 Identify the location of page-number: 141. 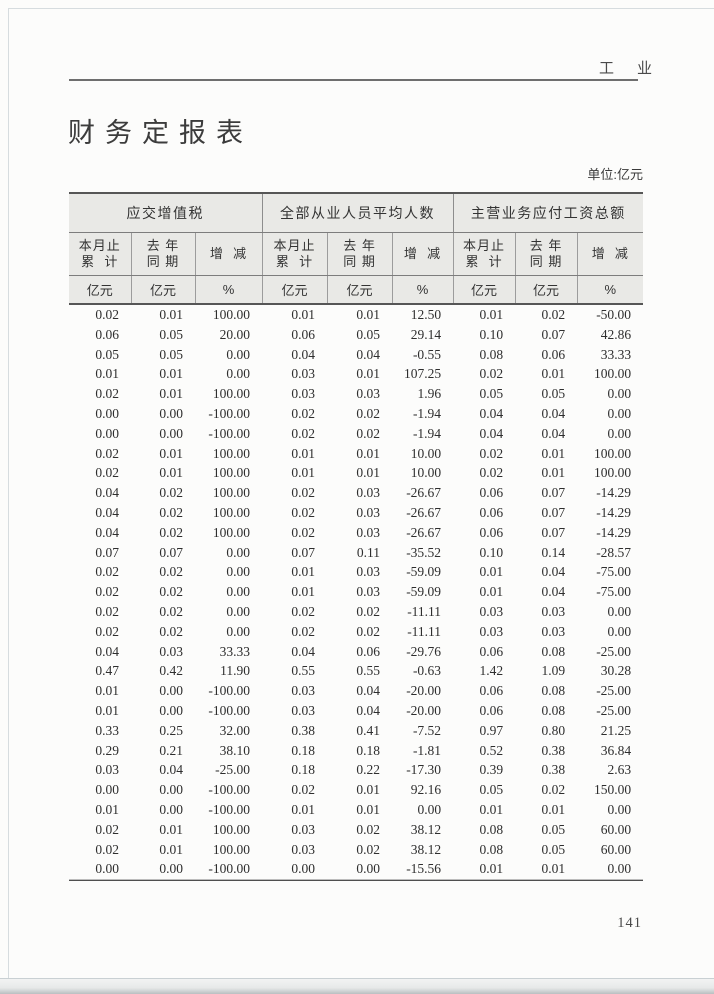
(629, 923).